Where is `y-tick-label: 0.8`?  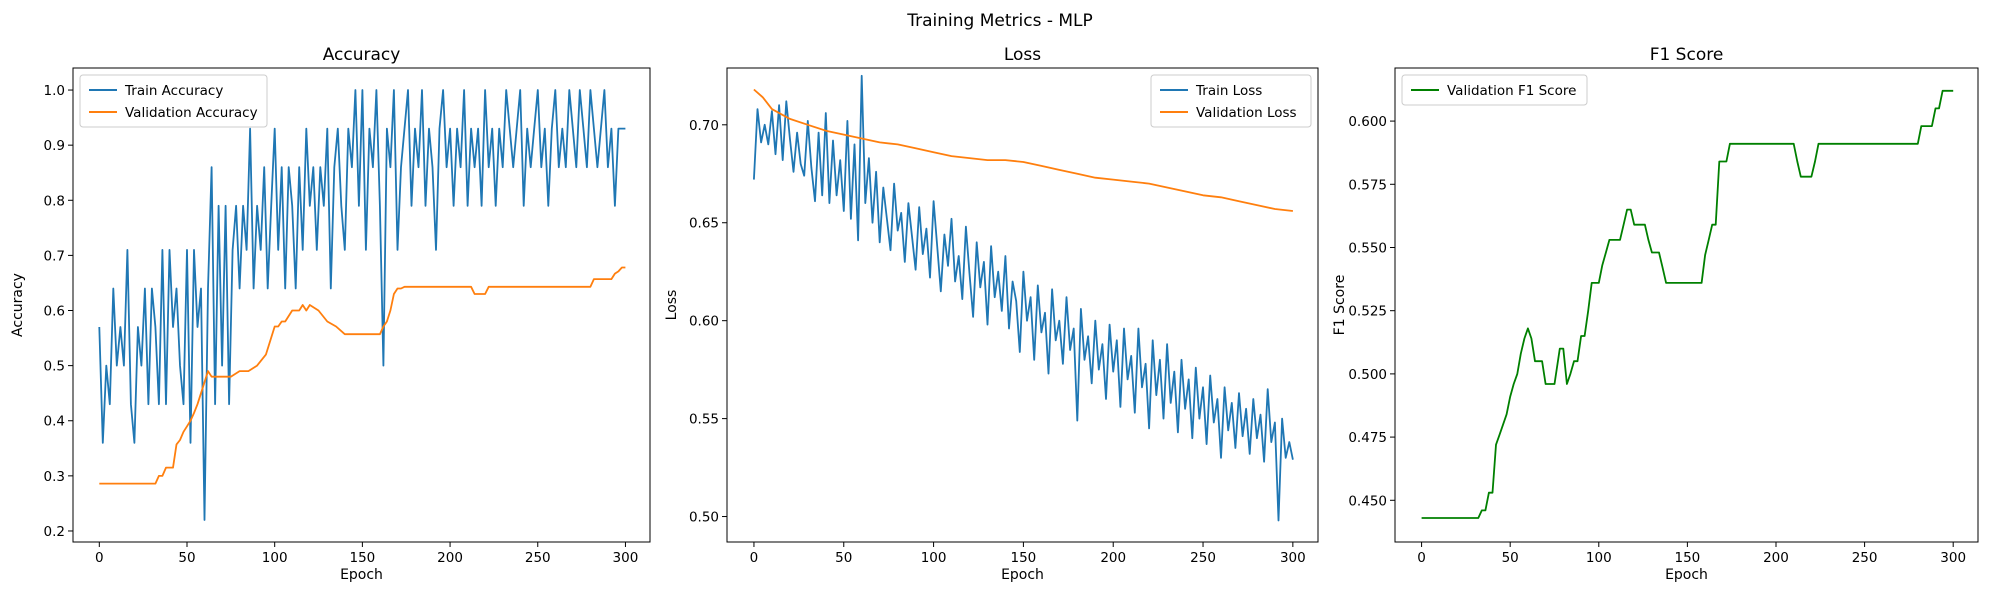
y-tick-label: 0.8 is located at coordinates (54, 201).